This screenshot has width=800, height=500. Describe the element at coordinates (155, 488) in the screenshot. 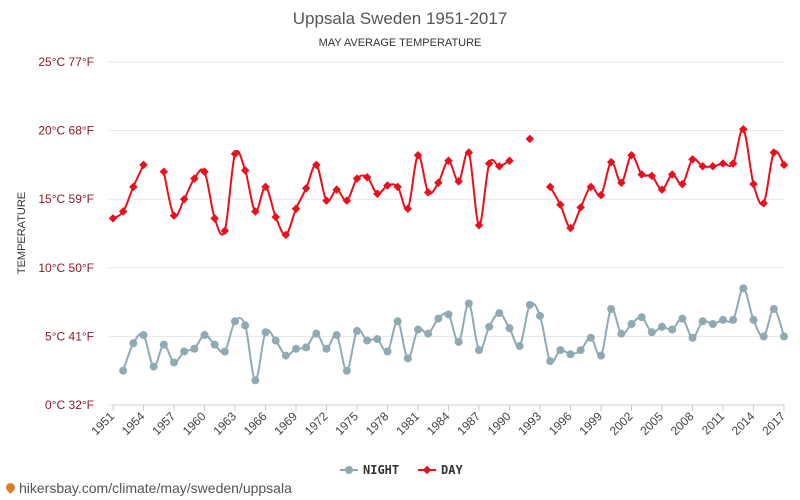

I see `source-link: hikersbay.com/climate/may/sweden/uppsala` at that location.